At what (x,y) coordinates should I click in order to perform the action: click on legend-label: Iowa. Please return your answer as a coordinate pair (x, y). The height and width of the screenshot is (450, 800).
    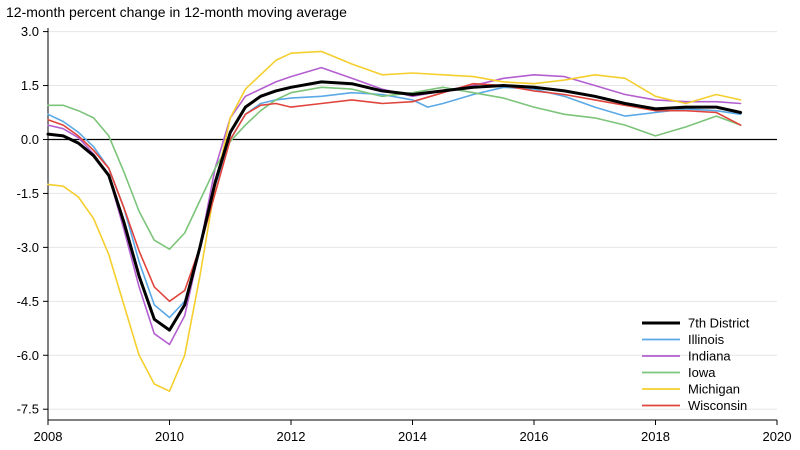
    Looking at the image, I should click on (702, 372).